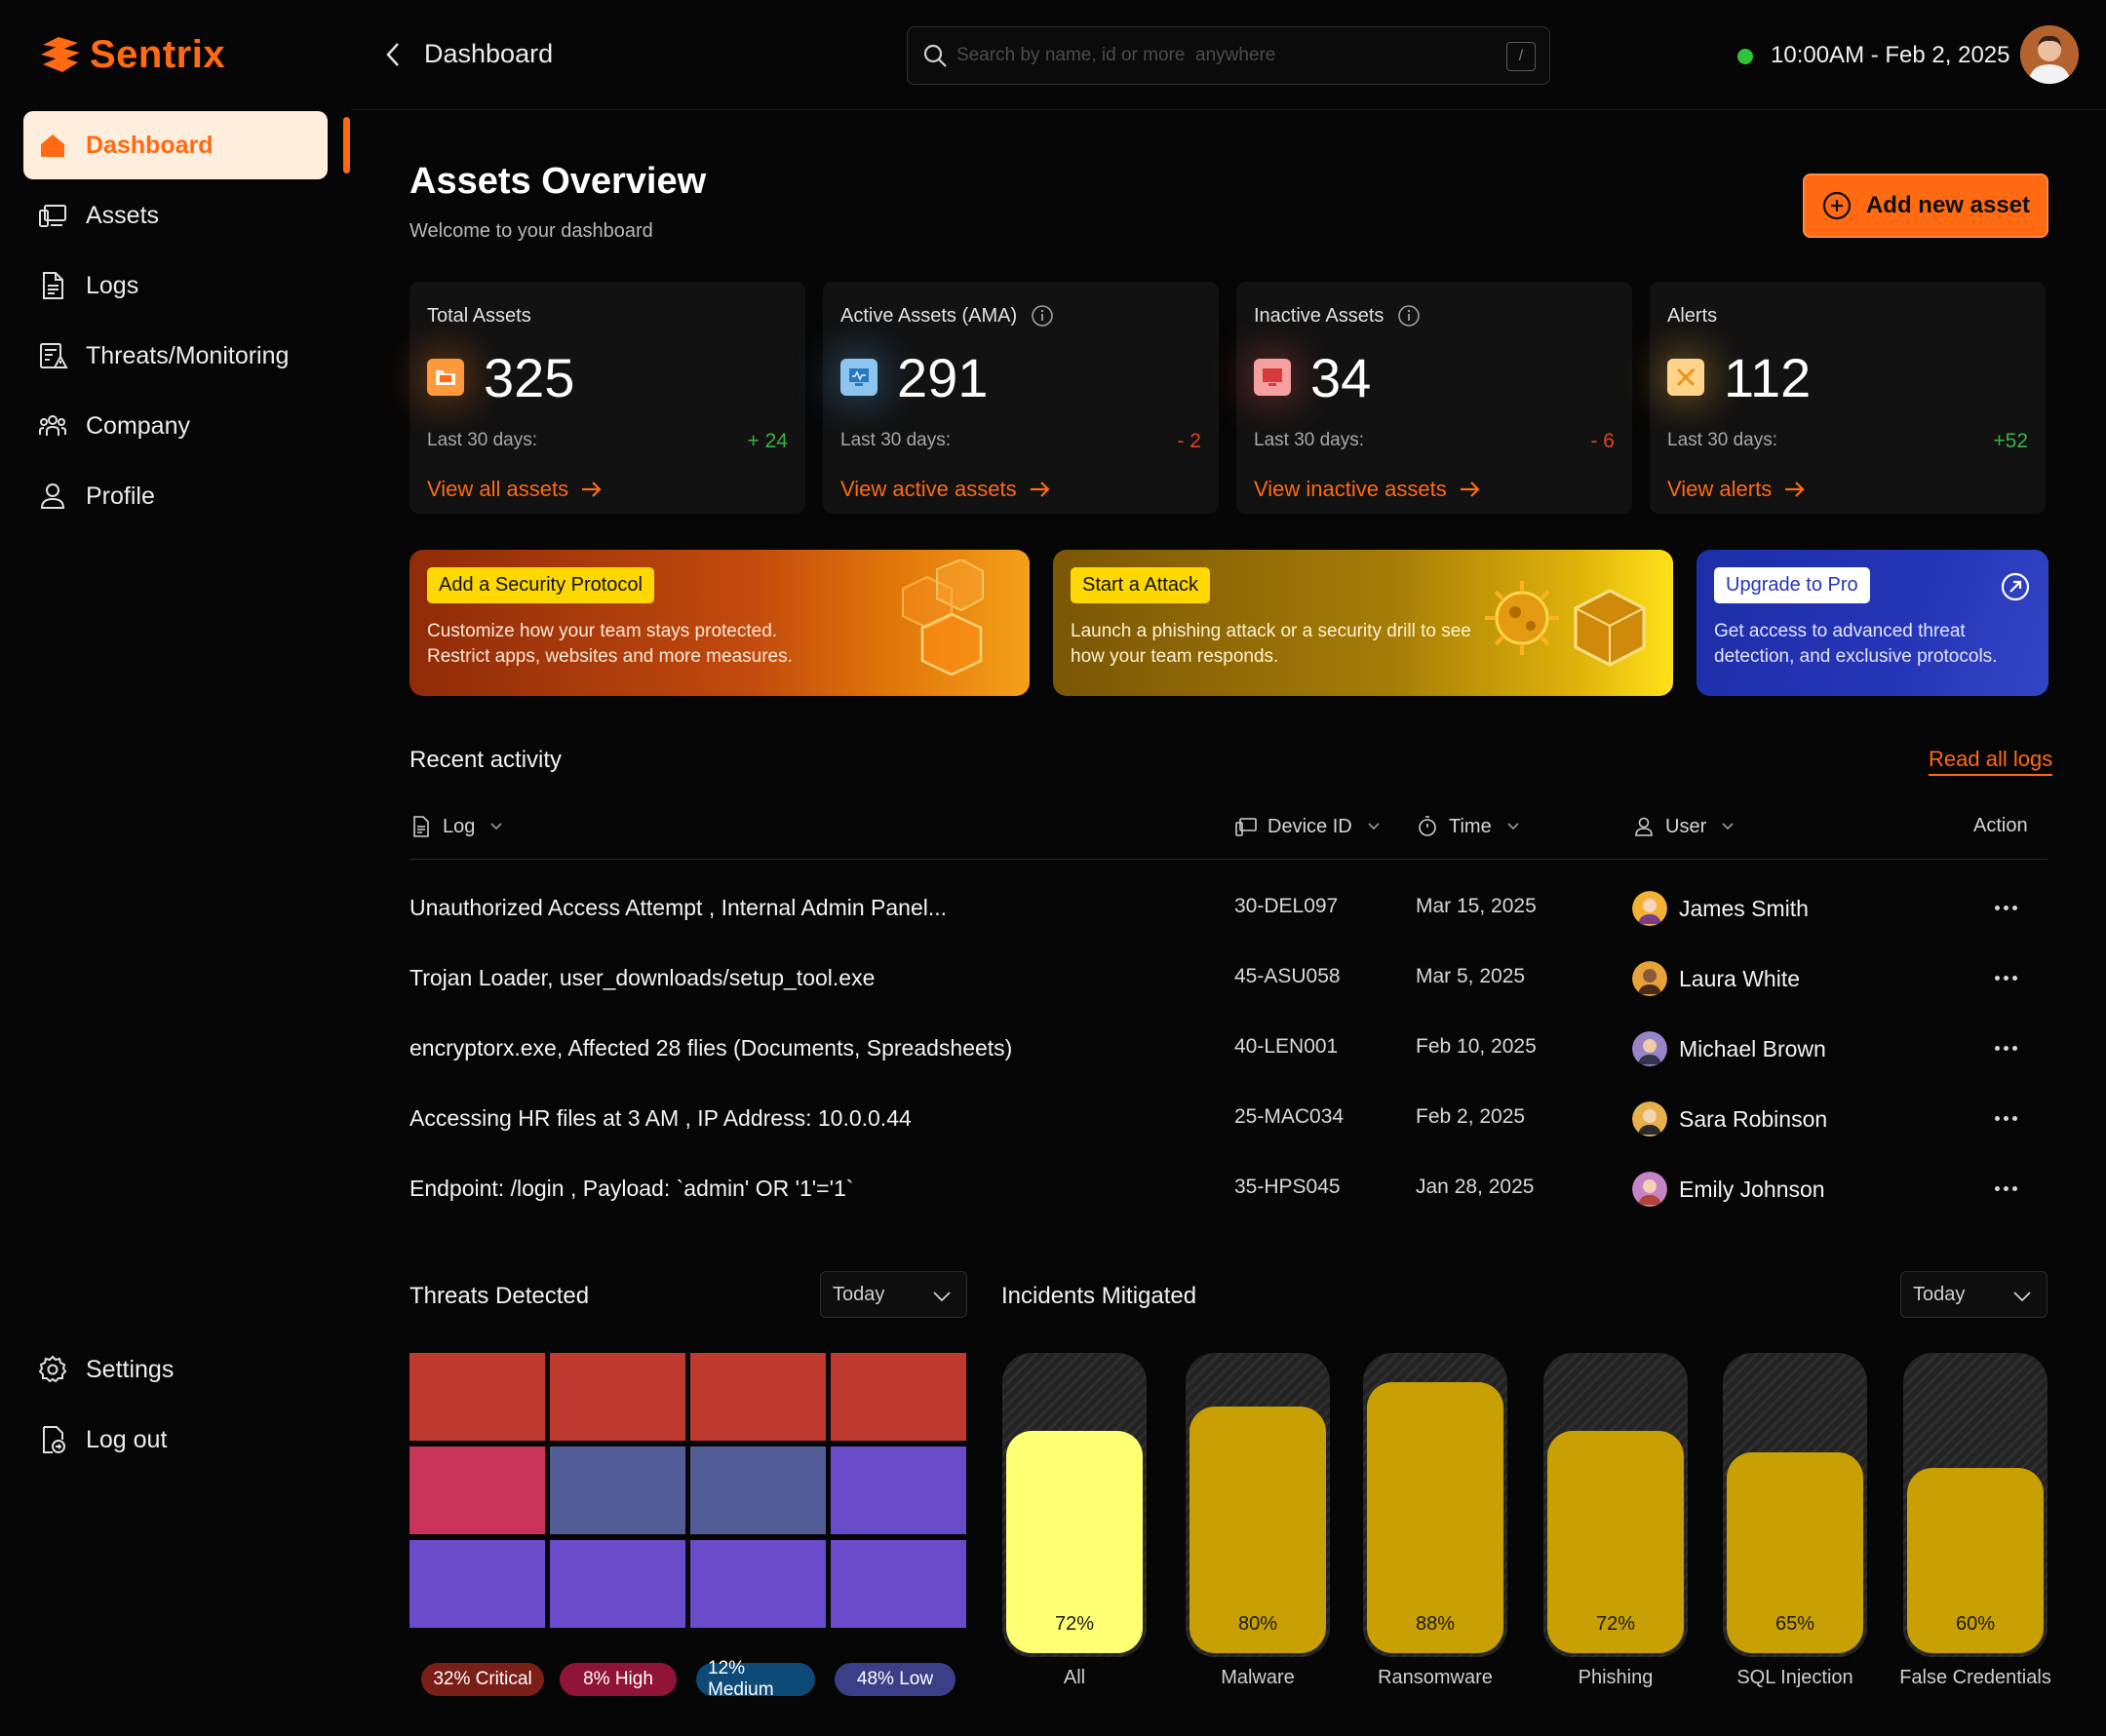 The width and height of the screenshot is (2106, 1736). What do you see at coordinates (1475, 1187) in the screenshot?
I see `log-time: Jan 28, 2025` at bounding box center [1475, 1187].